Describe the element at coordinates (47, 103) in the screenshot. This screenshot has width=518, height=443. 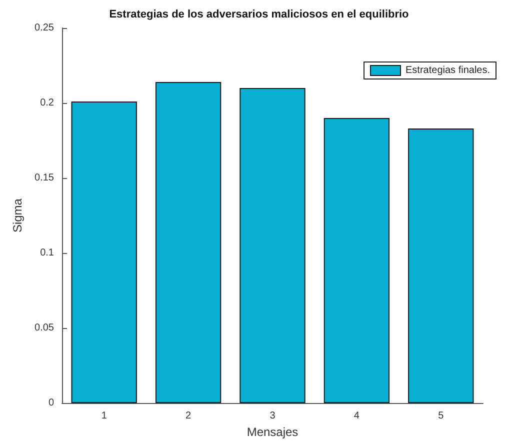
I see `y-tick-label: 0.2` at that location.